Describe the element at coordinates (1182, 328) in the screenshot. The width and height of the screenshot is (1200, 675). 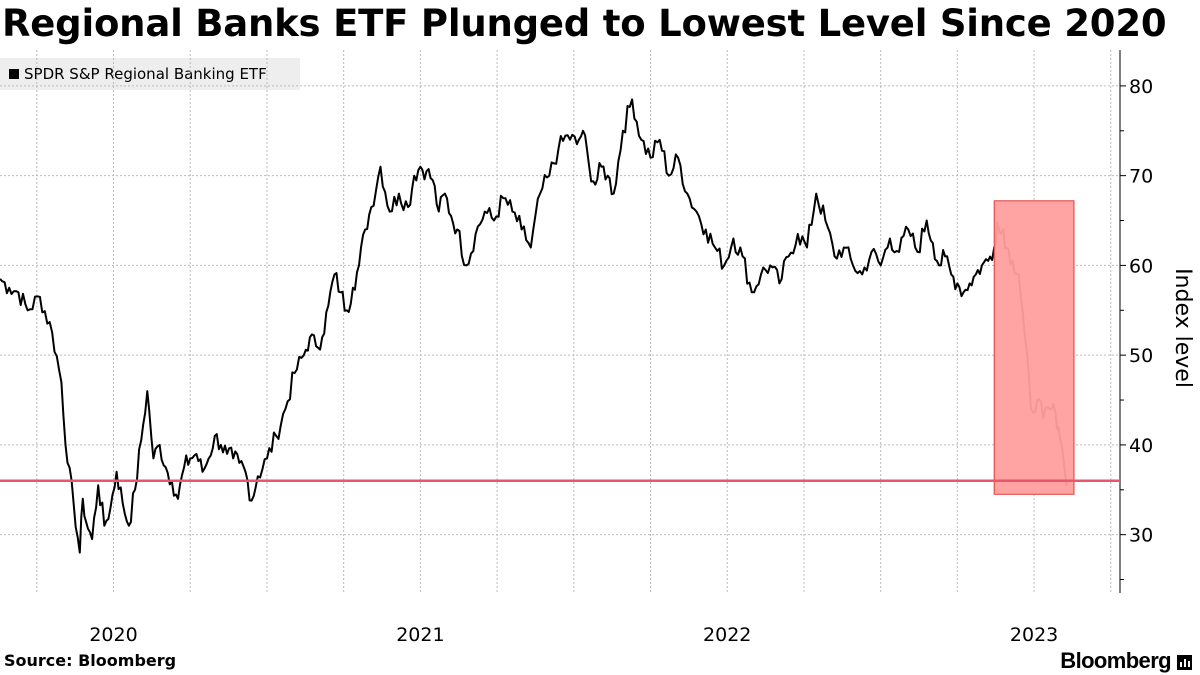
I see `y-axis-label: Index level` at that location.